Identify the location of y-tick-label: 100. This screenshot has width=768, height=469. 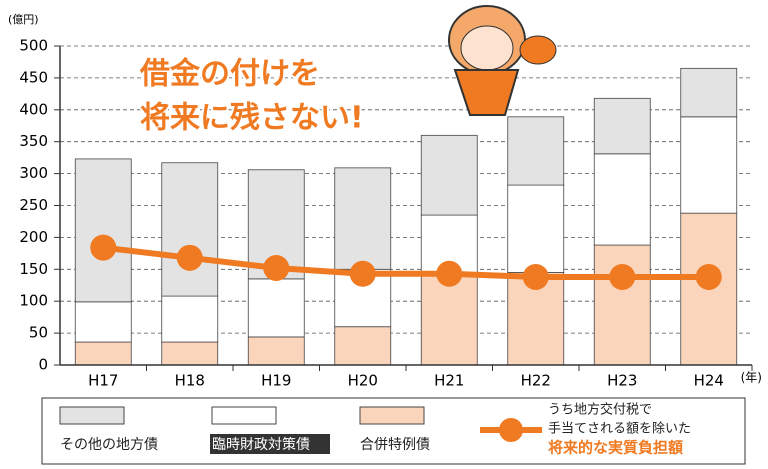
(33, 301).